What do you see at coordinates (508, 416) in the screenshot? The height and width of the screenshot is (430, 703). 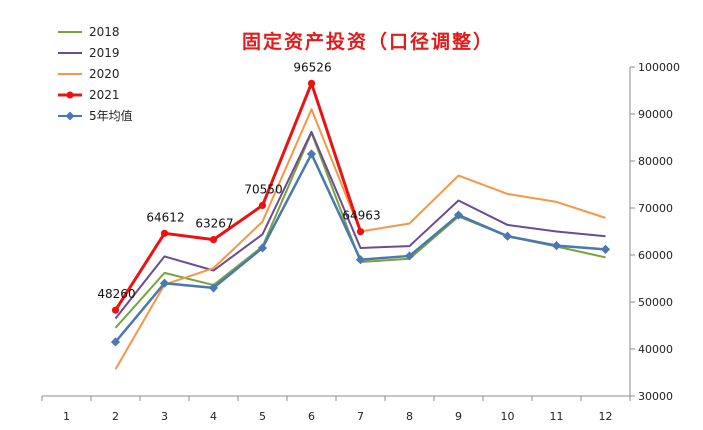 I see `x-tick-label: 10` at bounding box center [508, 416].